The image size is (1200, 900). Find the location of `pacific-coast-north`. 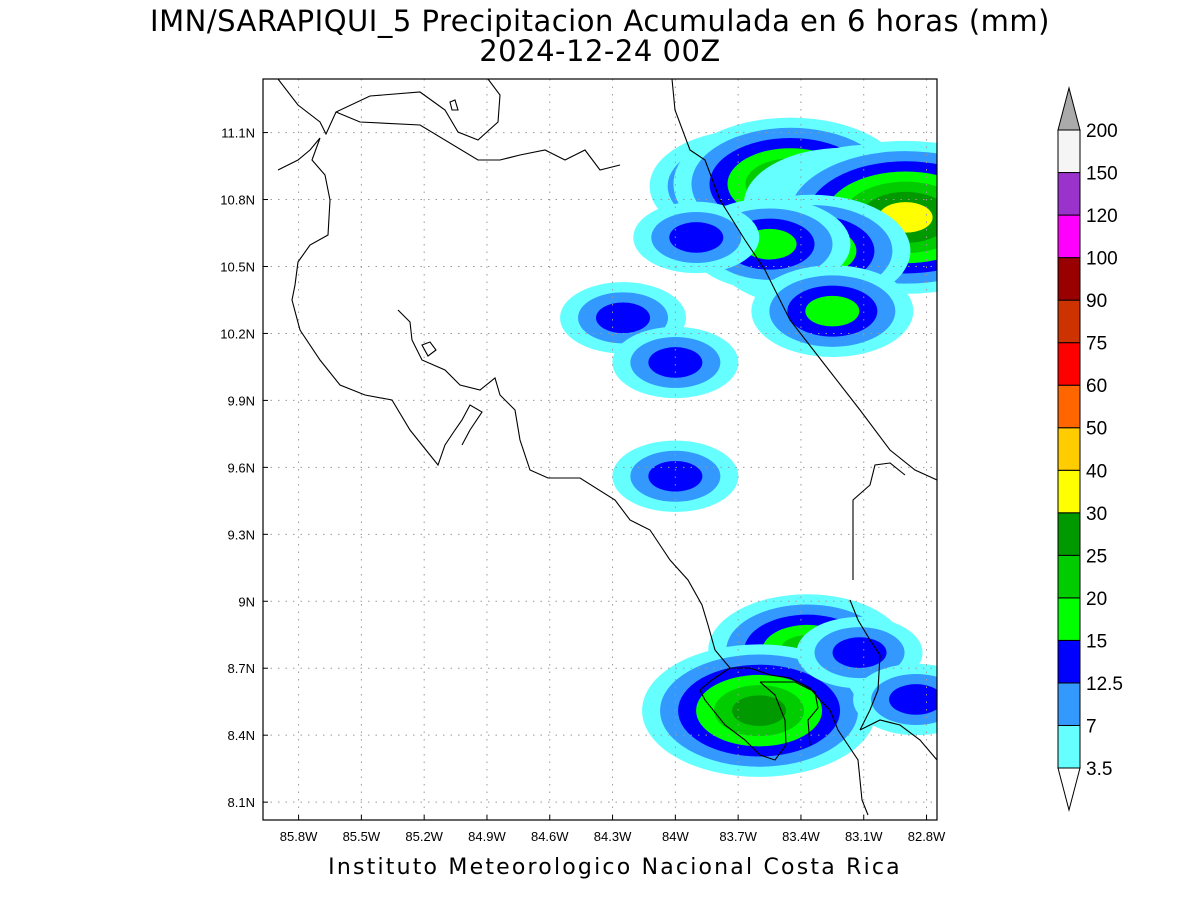

pacific-coast-north is located at coordinates (380, 302).